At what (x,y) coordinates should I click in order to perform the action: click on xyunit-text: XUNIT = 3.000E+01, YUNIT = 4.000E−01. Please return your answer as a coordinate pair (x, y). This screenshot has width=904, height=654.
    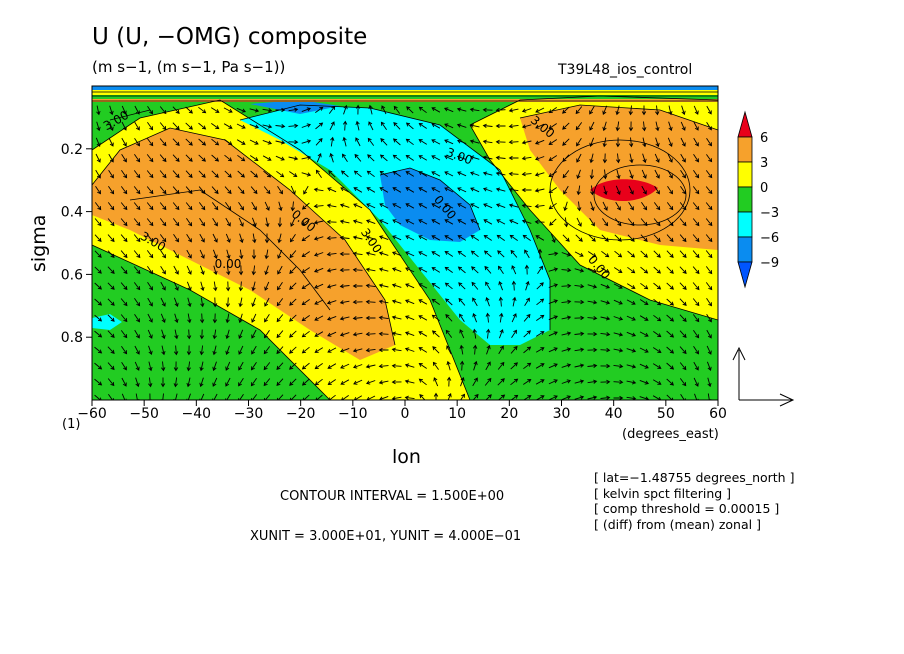
    Looking at the image, I should click on (386, 536).